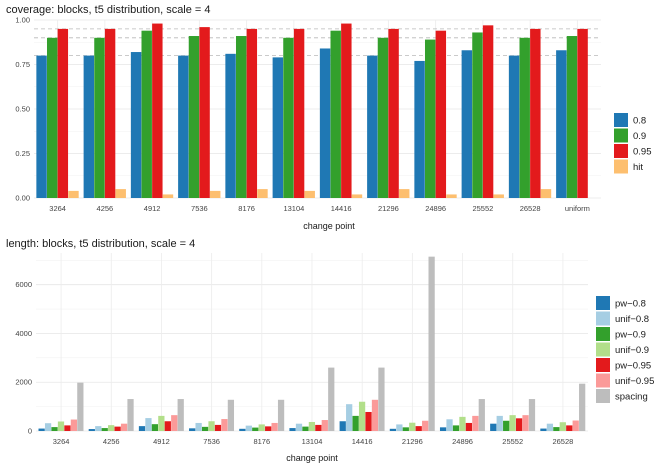 The image size is (664, 466). What do you see at coordinates (293, 208) in the screenshot?
I see `x-tick-label: 13104` at bounding box center [293, 208].